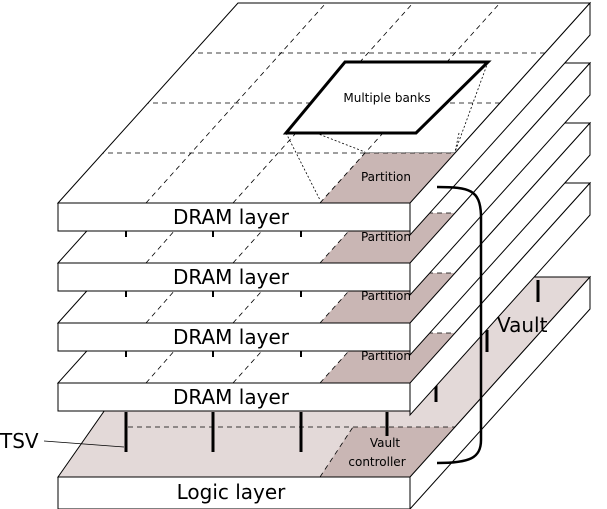 The image size is (607, 509). What do you see at coordinates (376, 462) in the screenshot?
I see `vault-controller-label-line2: controller` at bounding box center [376, 462].